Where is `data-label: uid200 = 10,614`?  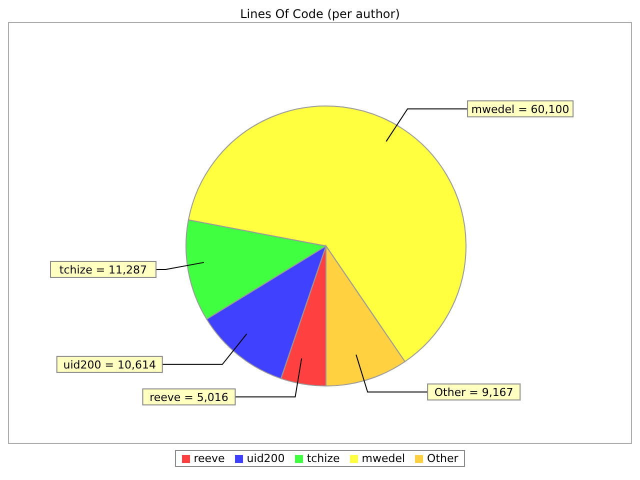
data-label: uid200 = 10,614 is located at coordinates (109, 365).